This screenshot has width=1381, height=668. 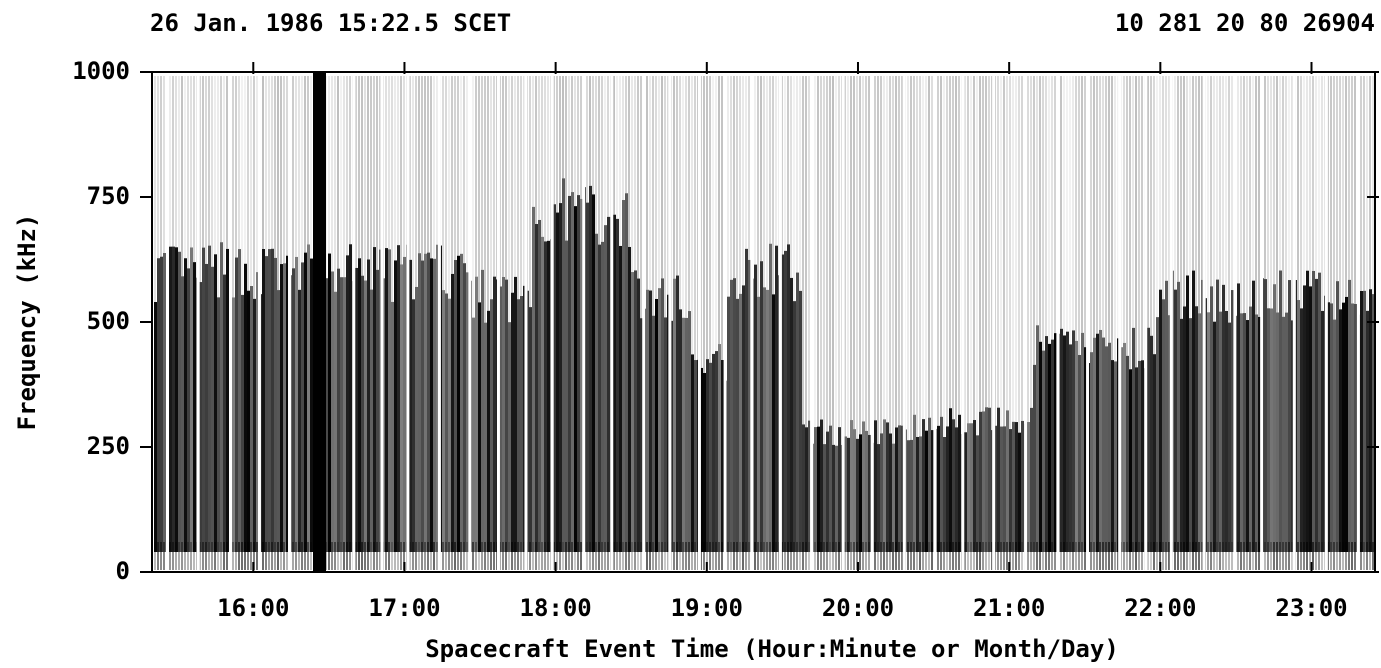 What do you see at coordinates (108, 446) in the screenshot?
I see `y-tick-label: 250` at bounding box center [108, 446].